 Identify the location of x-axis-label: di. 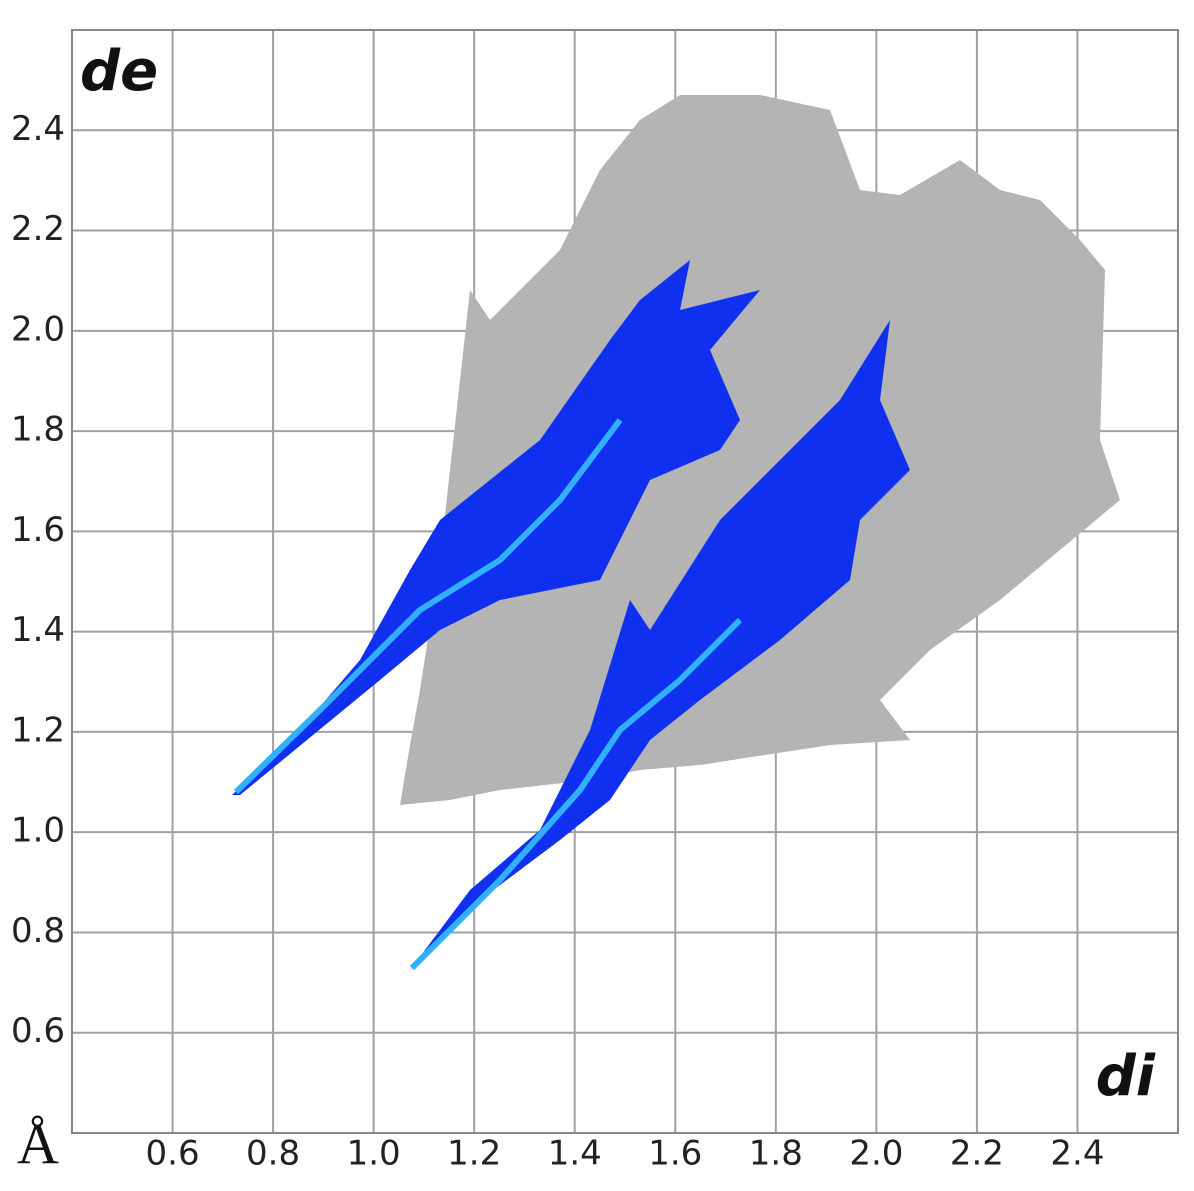
(1126, 1076).